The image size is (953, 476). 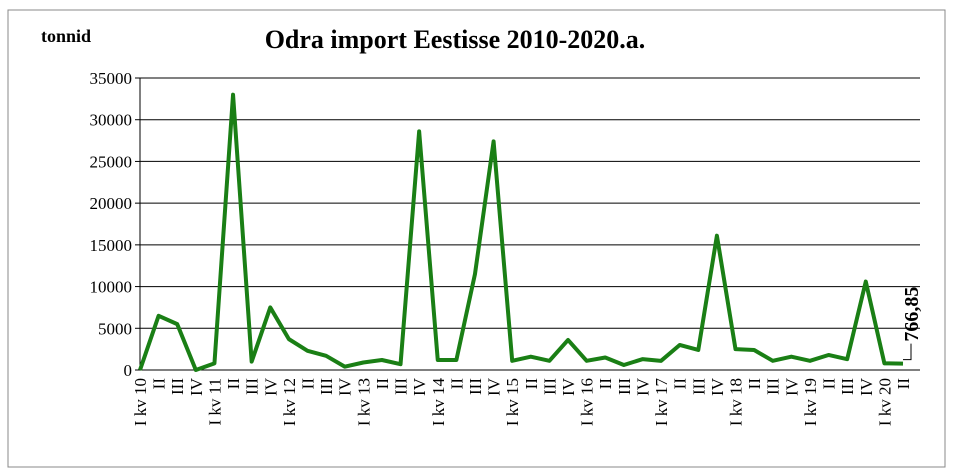 I want to click on y-tick-label: 25000, so click(x=111, y=161).